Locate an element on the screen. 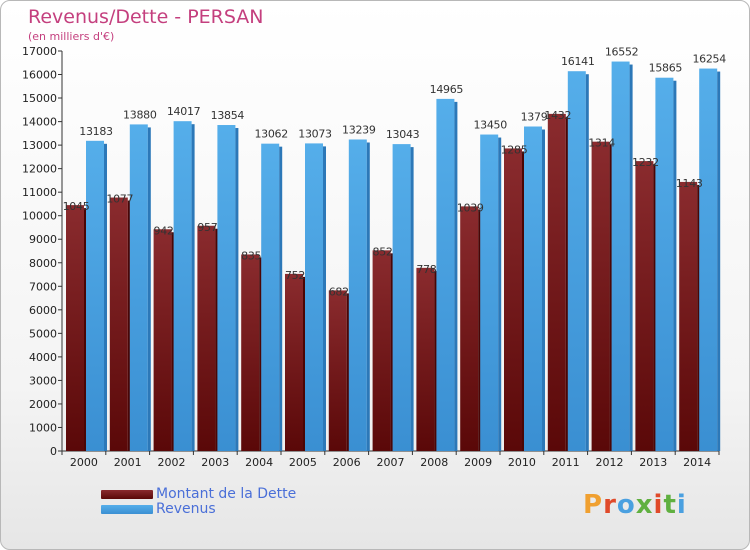 Image resolution: width=750 pixels, height=550 pixels. bar-debt-2013 is located at coordinates (644, 306).